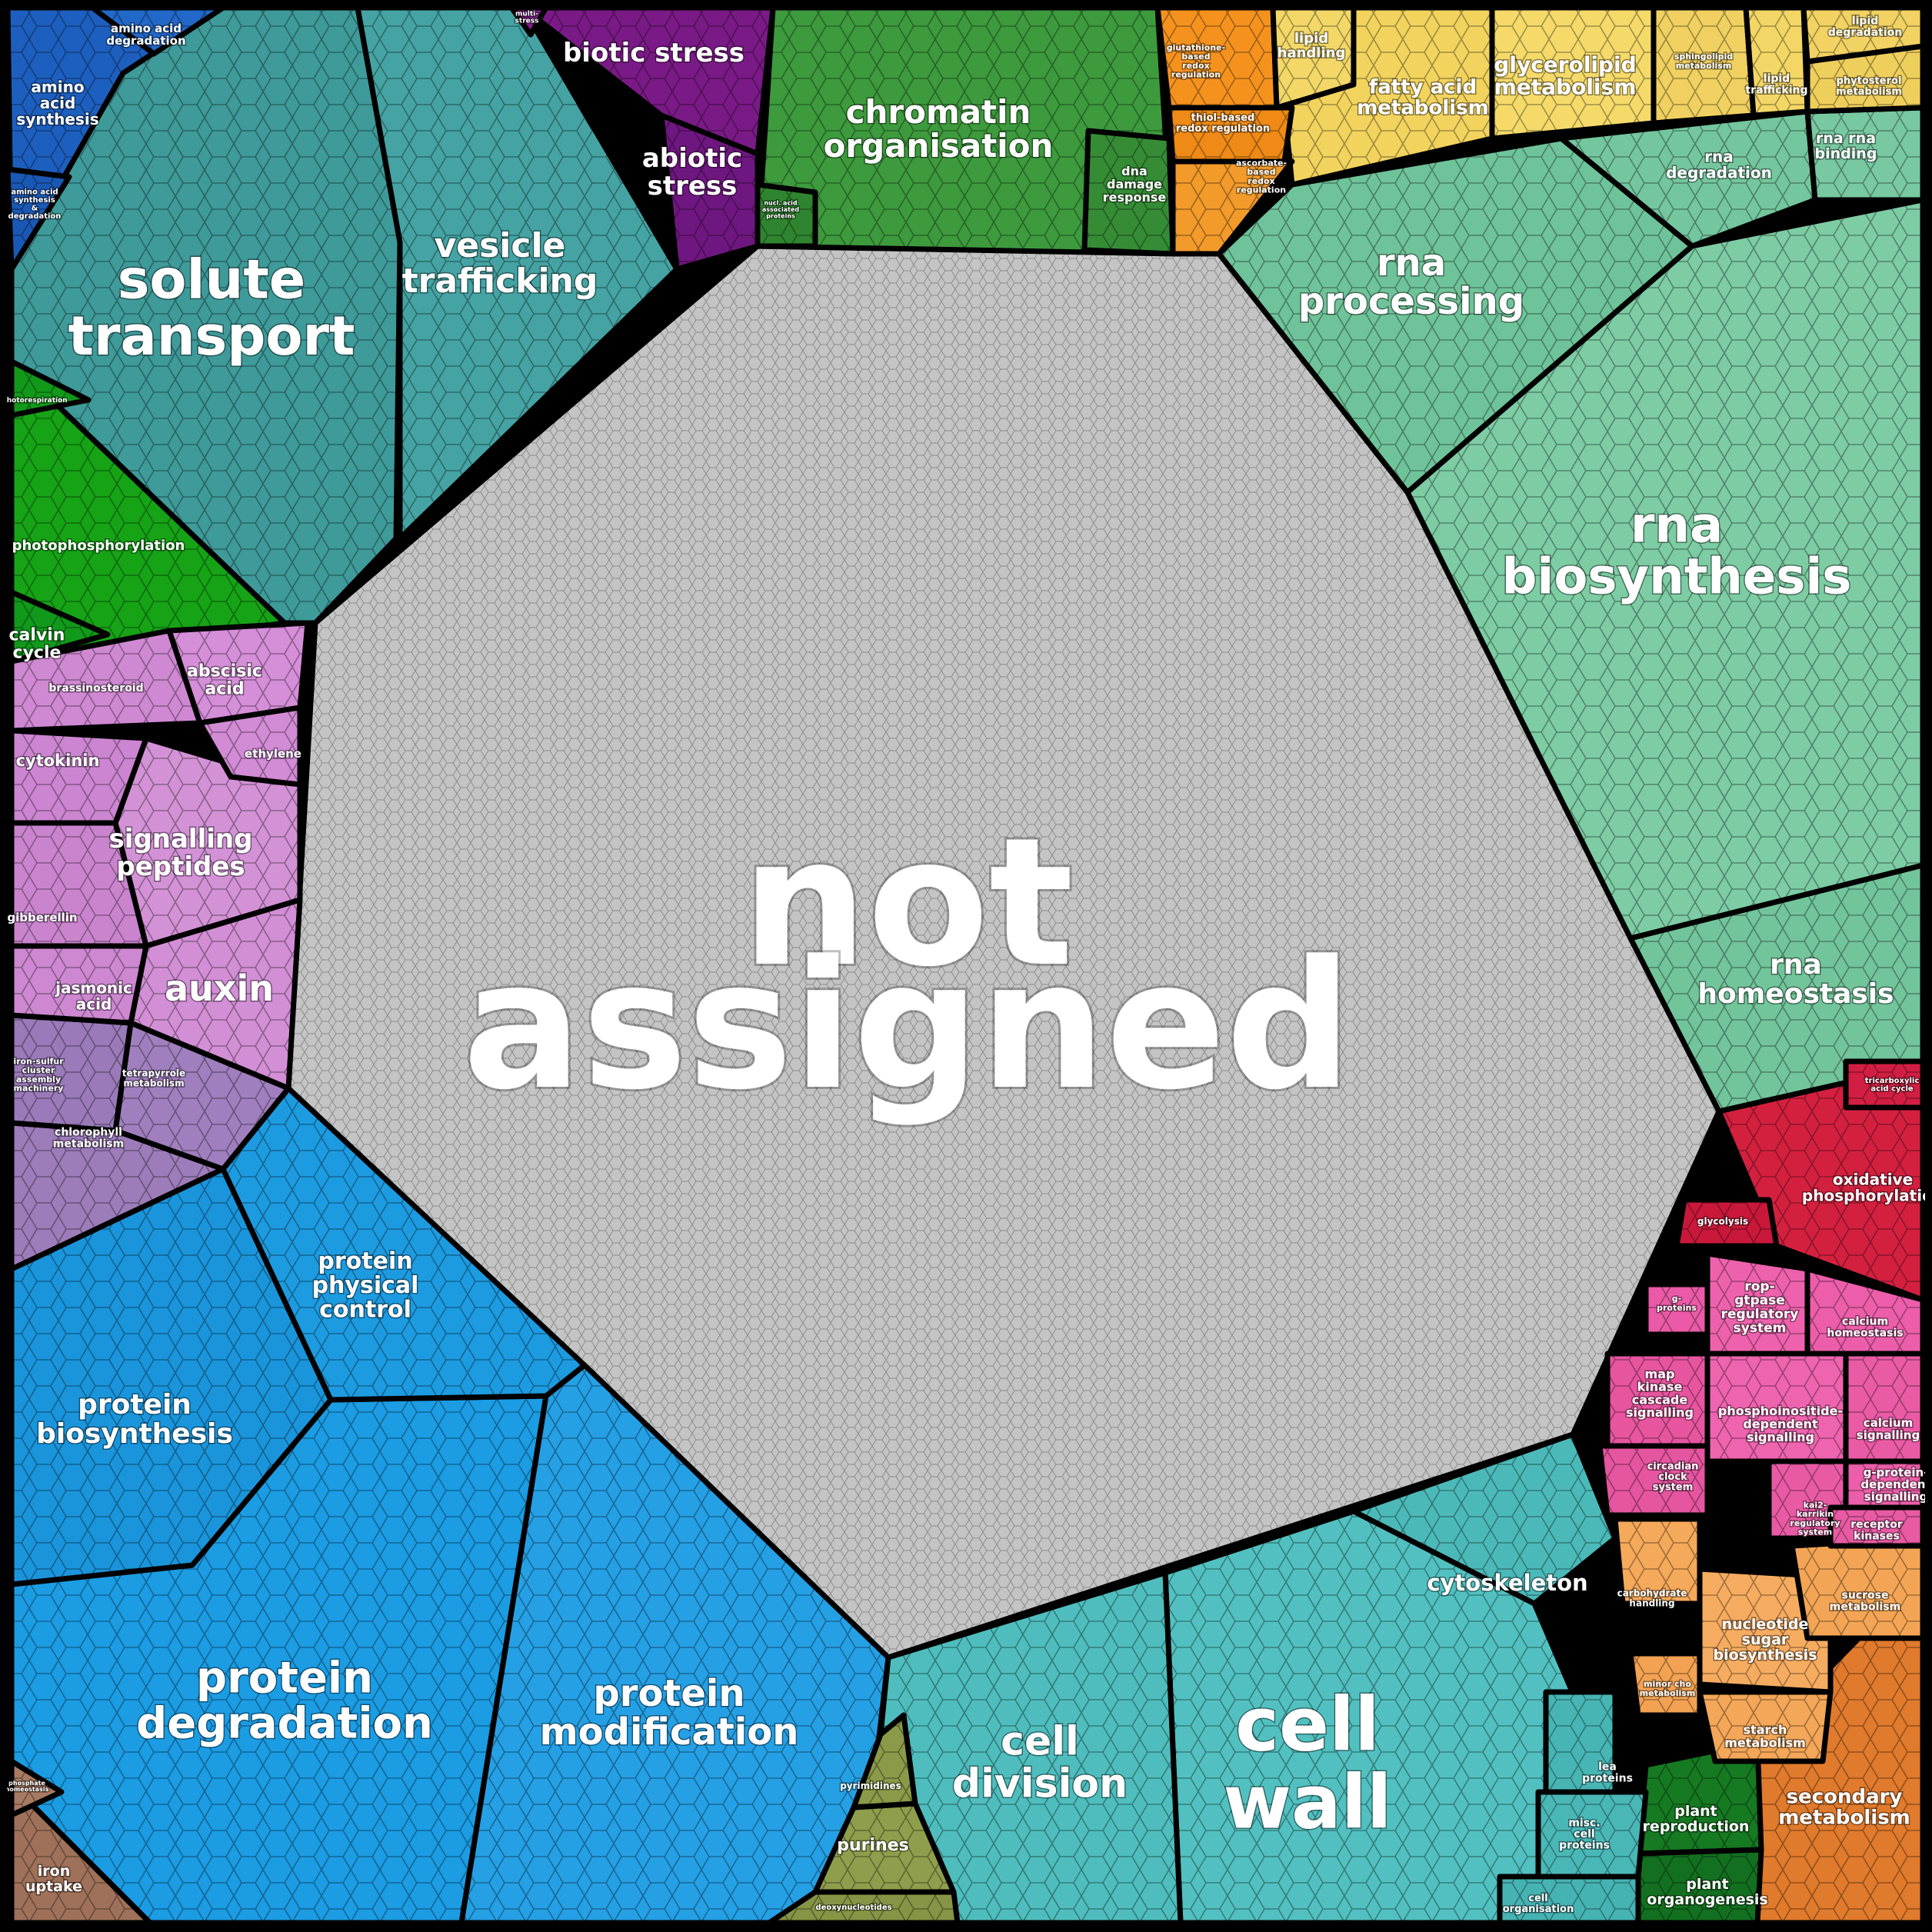 The image size is (1932, 1932). I want to click on label-secondary-metabolism: secondary metabolism, so click(1844, 1807).